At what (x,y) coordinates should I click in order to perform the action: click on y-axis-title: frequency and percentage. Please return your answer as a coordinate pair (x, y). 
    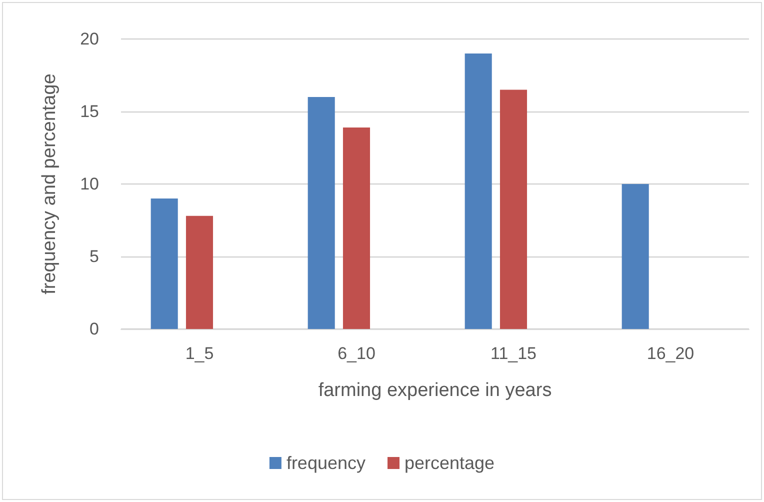
    Looking at the image, I should click on (49, 184).